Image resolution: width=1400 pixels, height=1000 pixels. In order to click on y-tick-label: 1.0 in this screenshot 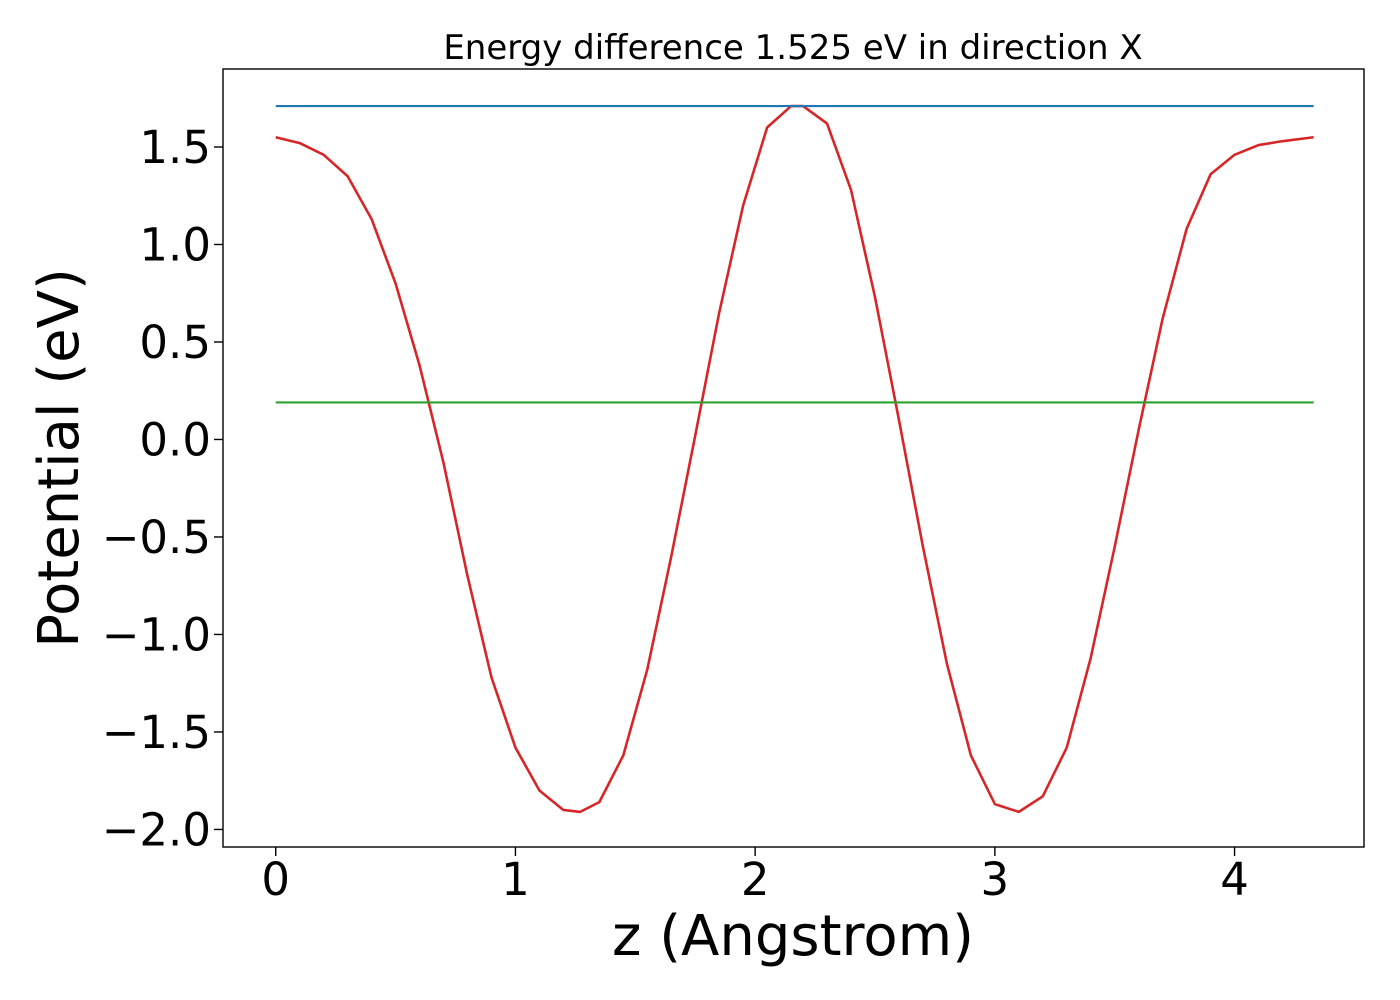, I will do `click(175, 244)`.